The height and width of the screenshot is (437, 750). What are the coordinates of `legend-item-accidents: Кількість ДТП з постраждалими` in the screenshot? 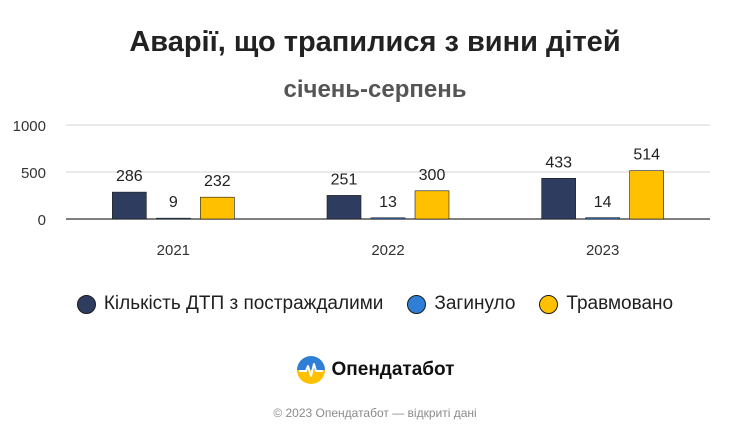 It's located at (230, 304).